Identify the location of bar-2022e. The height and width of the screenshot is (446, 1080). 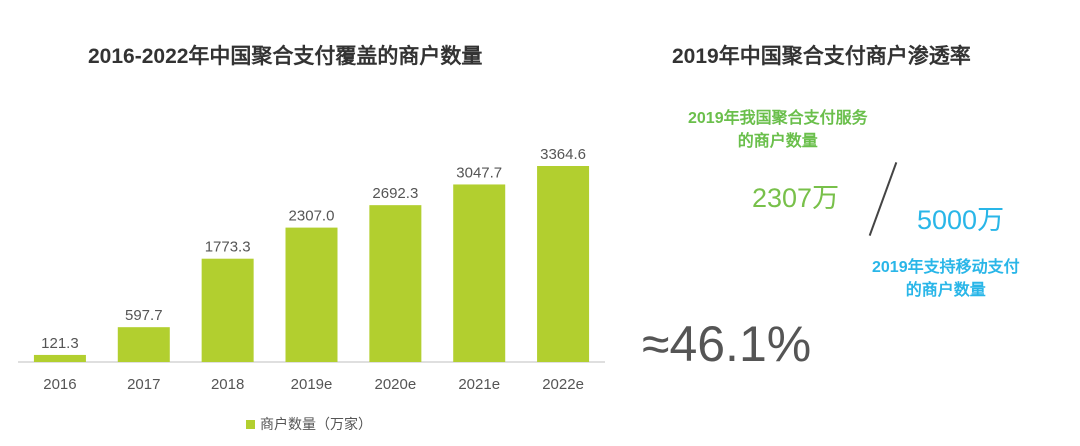
(563, 264).